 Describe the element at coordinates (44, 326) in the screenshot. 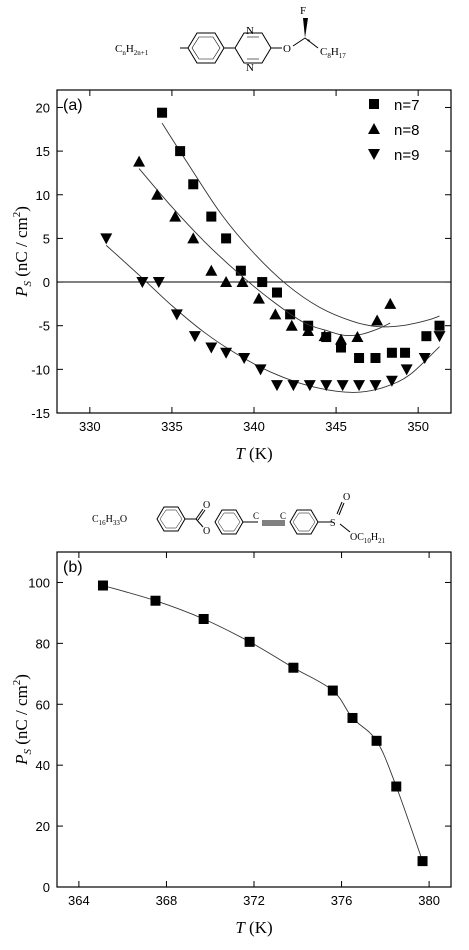

I see `y-tick-label: -5` at that location.